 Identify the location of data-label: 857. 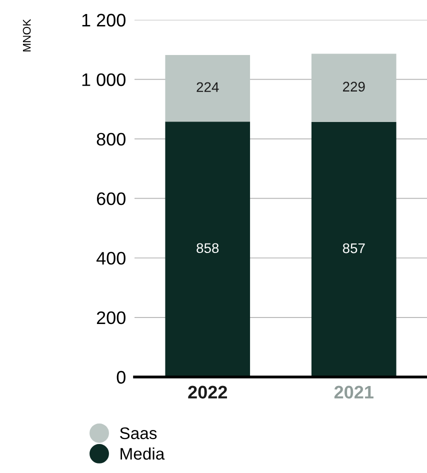
(353, 248).